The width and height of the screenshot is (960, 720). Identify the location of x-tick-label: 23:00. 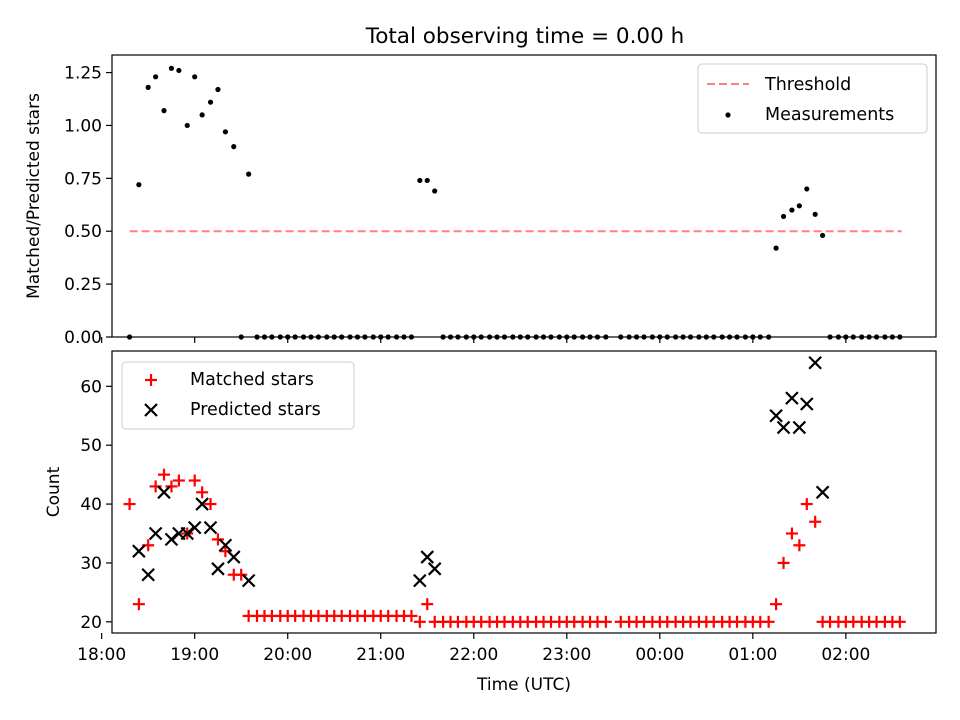
(566, 655).